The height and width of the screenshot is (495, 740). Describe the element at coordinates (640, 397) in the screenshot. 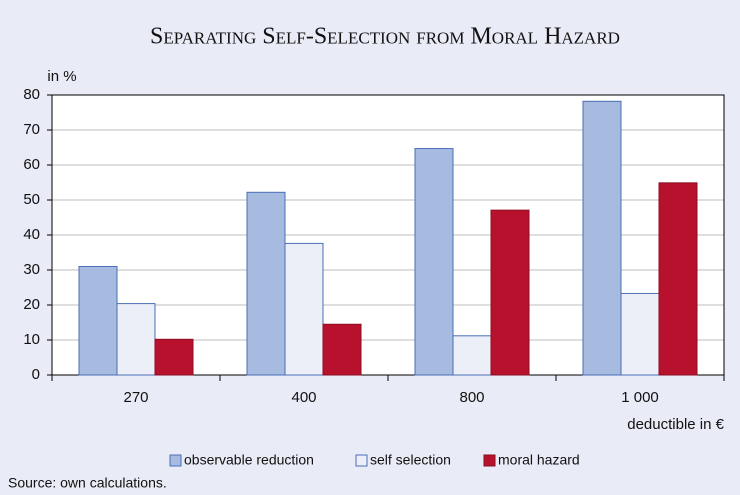

I see `x-tick-label: 1 000` at that location.